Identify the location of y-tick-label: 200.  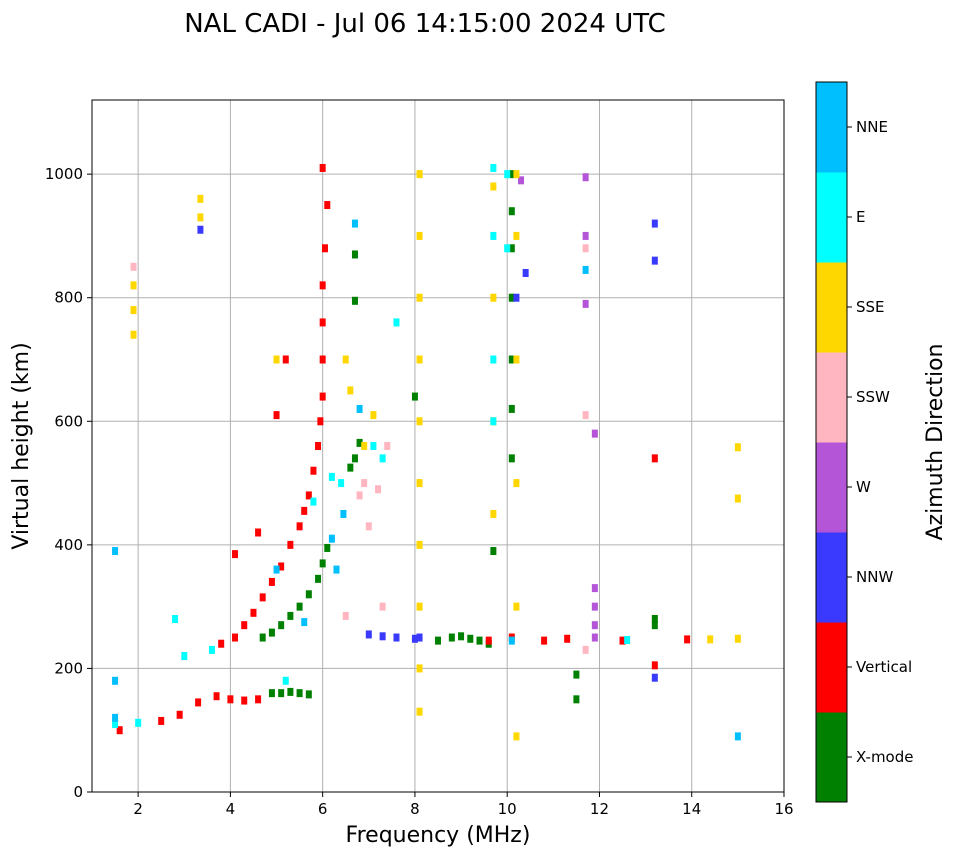
(68, 668).